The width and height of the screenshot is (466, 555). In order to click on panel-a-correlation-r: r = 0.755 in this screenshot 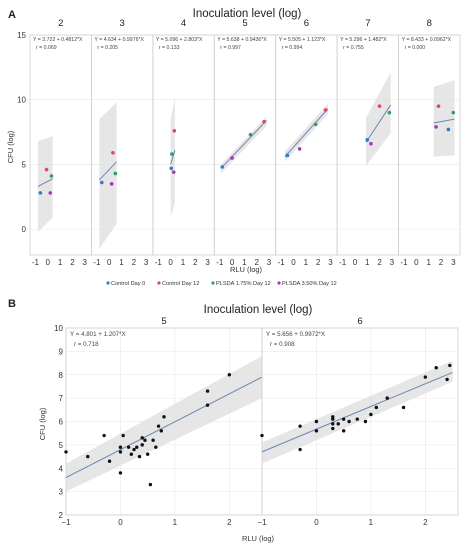, I will do `click(353, 48)`.